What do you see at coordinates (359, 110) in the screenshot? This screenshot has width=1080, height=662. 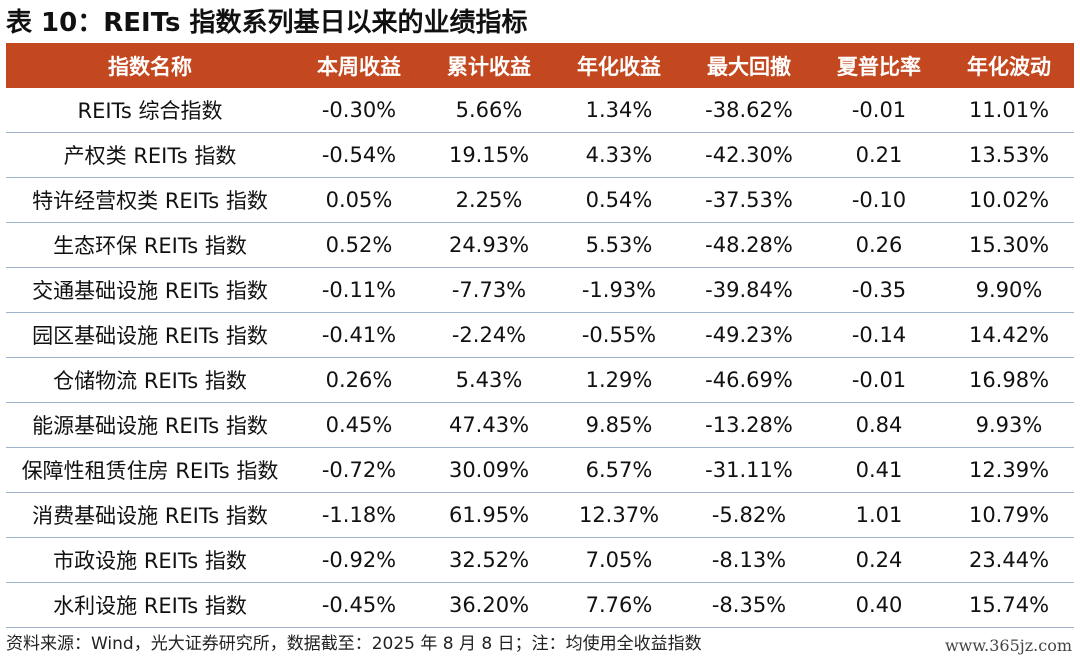 I see `cell-weekly-return: -0.30%` at bounding box center [359, 110].